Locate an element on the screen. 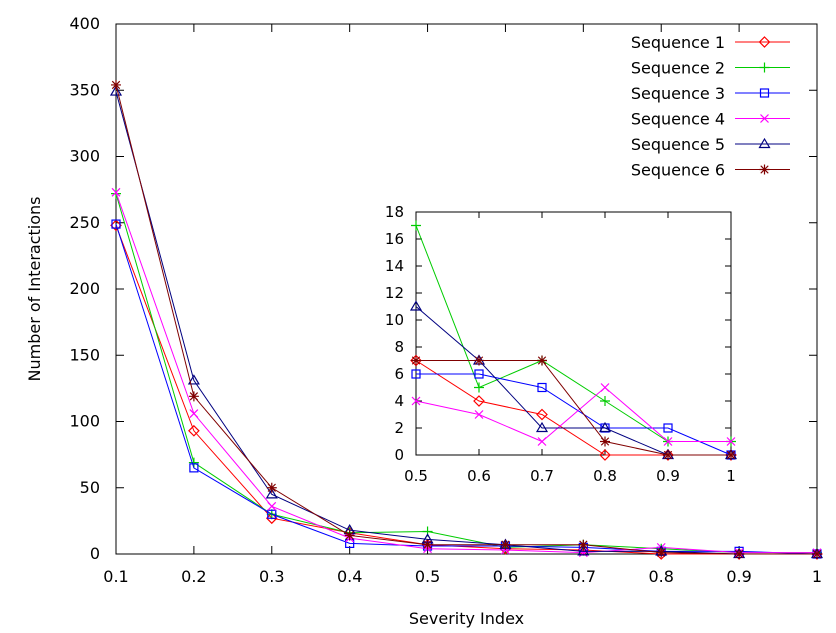  legend-label: Sequence 1 is located at coordinates (678, 42).